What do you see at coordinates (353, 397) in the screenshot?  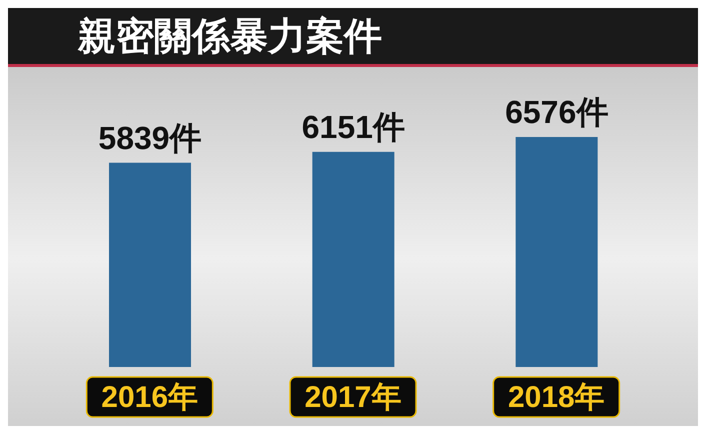 I see `x-tick-label: 2017年` at bounding box center [353, 397].